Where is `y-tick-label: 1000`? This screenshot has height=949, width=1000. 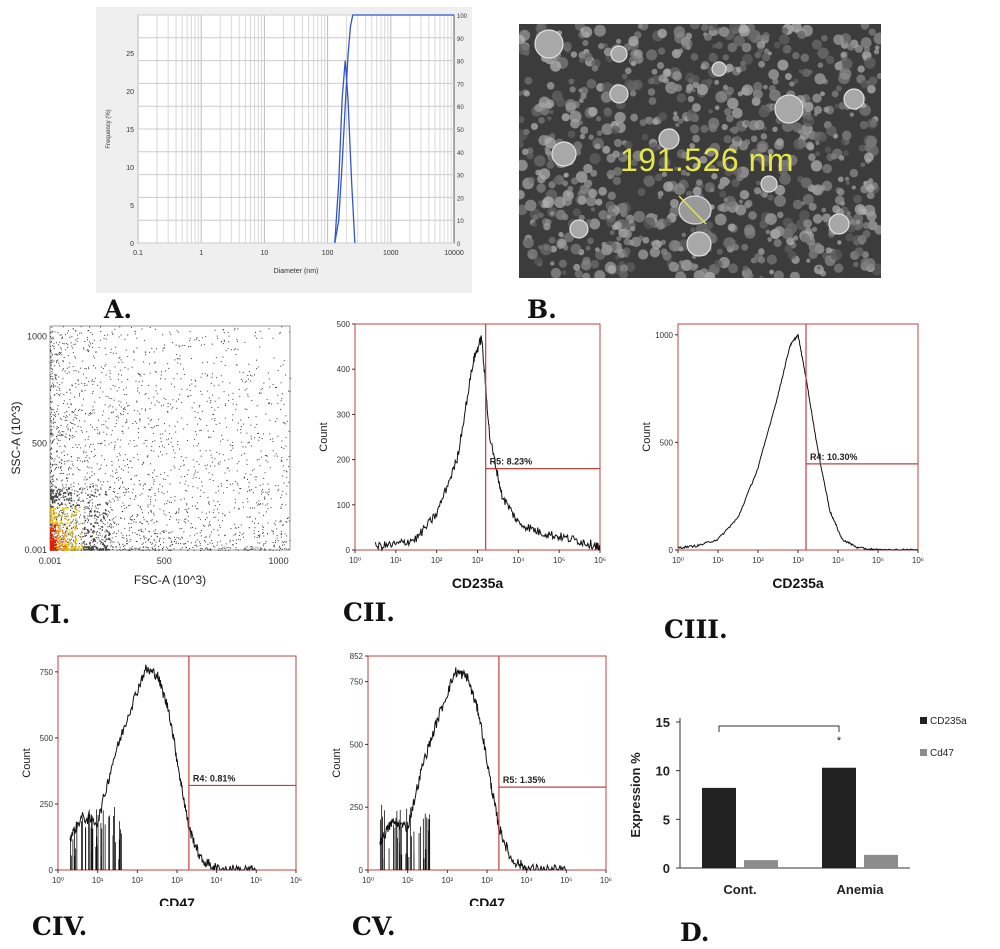 y-tick-label: 1000 is located at coordinates (37, 337).